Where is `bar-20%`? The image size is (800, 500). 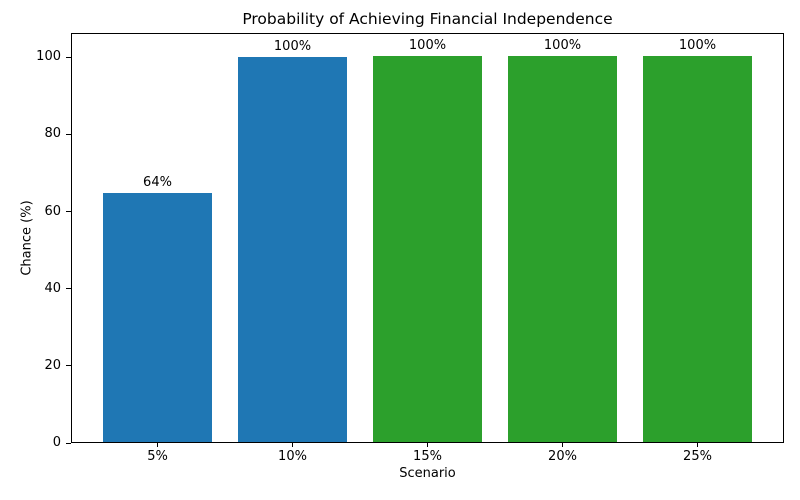
bar-20% is located at coordinates (562, 249).